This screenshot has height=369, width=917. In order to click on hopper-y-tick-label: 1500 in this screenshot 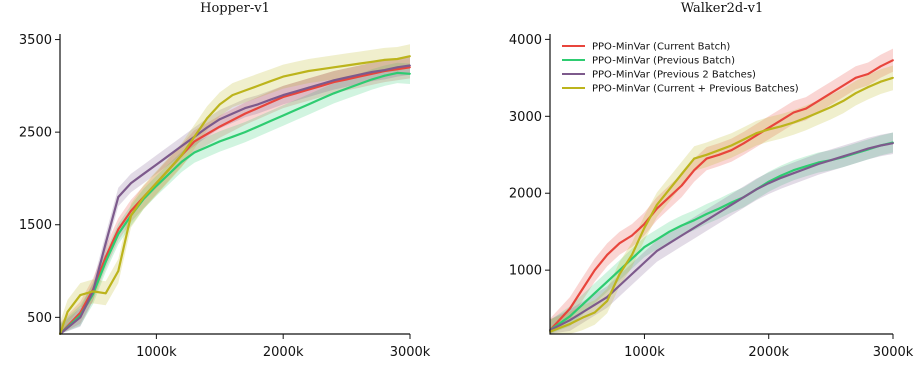, I will do `click(35, 225)`.